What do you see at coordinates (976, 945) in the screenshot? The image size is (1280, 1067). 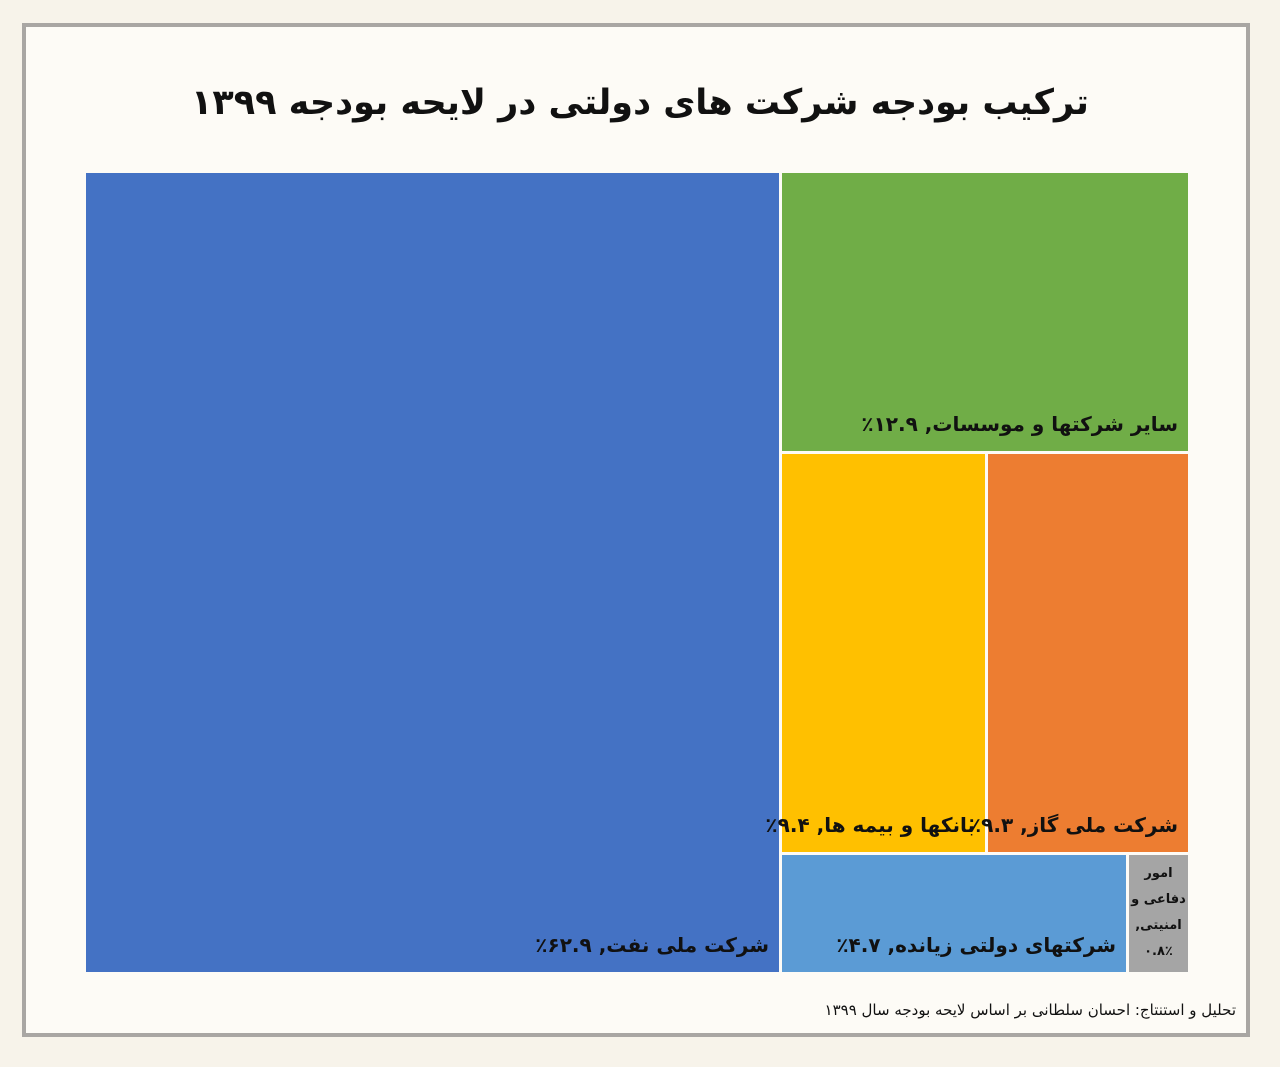 I see `tile-lossmaking-label: شرکتهای دولتی زیانده, ۴.۷٪` at bounding box center [976, 945].